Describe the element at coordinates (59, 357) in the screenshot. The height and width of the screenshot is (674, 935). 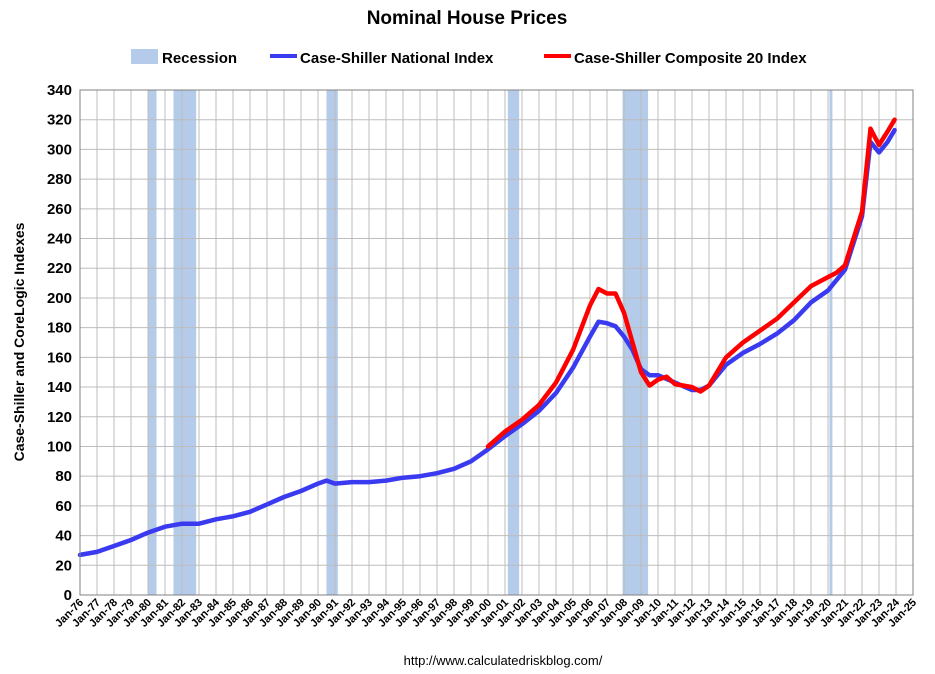
I see `y-tick-label: 160` at that location.